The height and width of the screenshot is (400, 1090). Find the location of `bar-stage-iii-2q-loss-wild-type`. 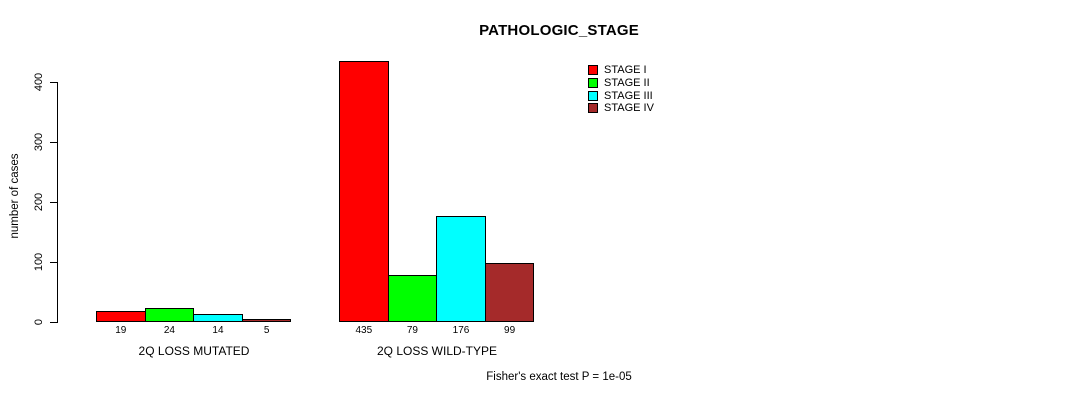

bar-stage-iii-2q-loss-wild-type is located at coordinates (461, 269).